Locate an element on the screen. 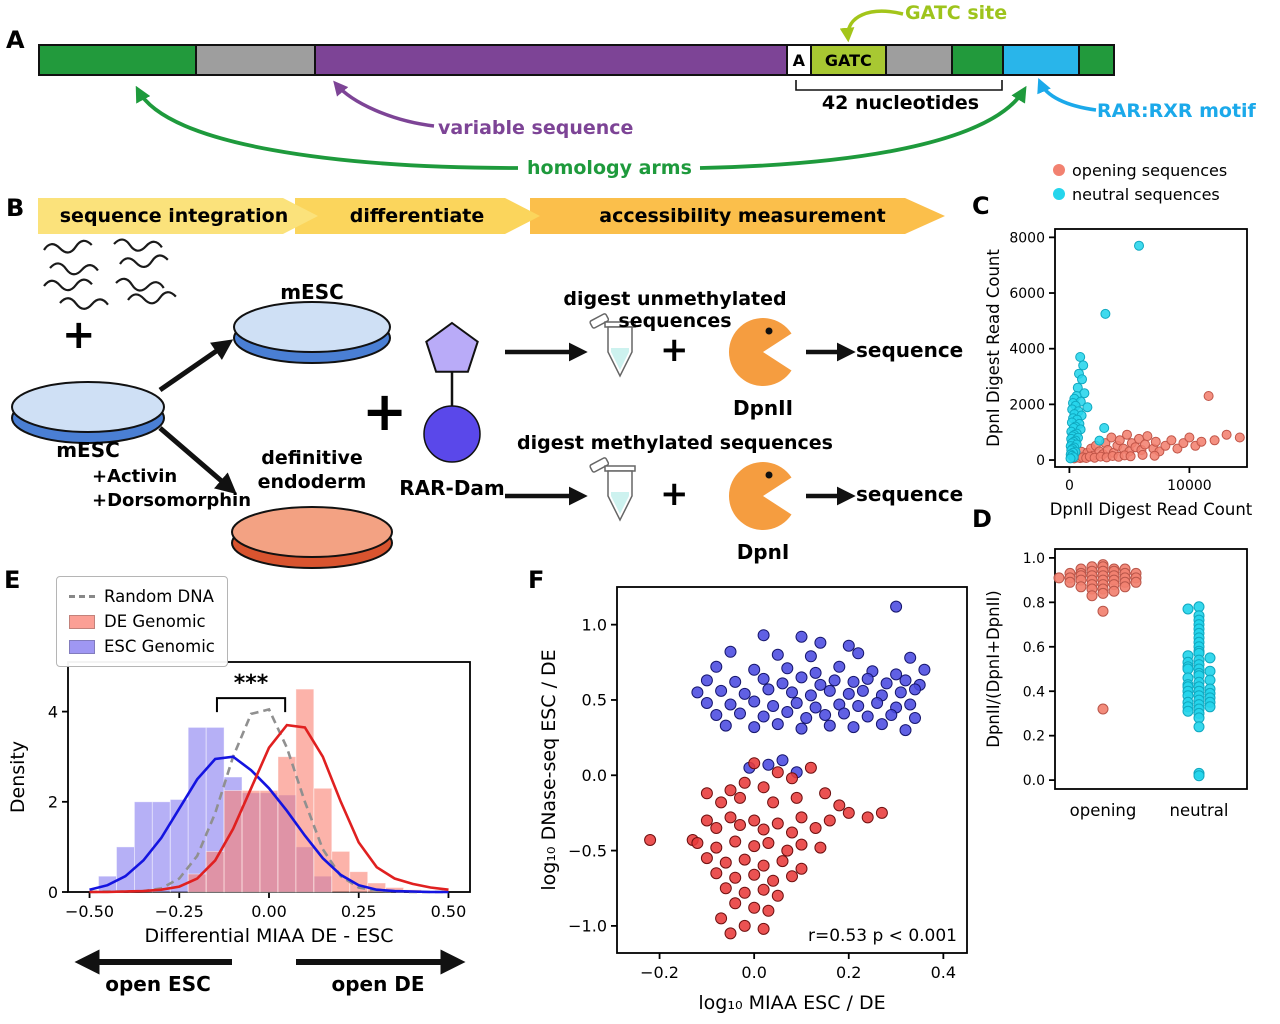  digest-methylated-label: digest methylated sequences is located at coordinates (675, 443).